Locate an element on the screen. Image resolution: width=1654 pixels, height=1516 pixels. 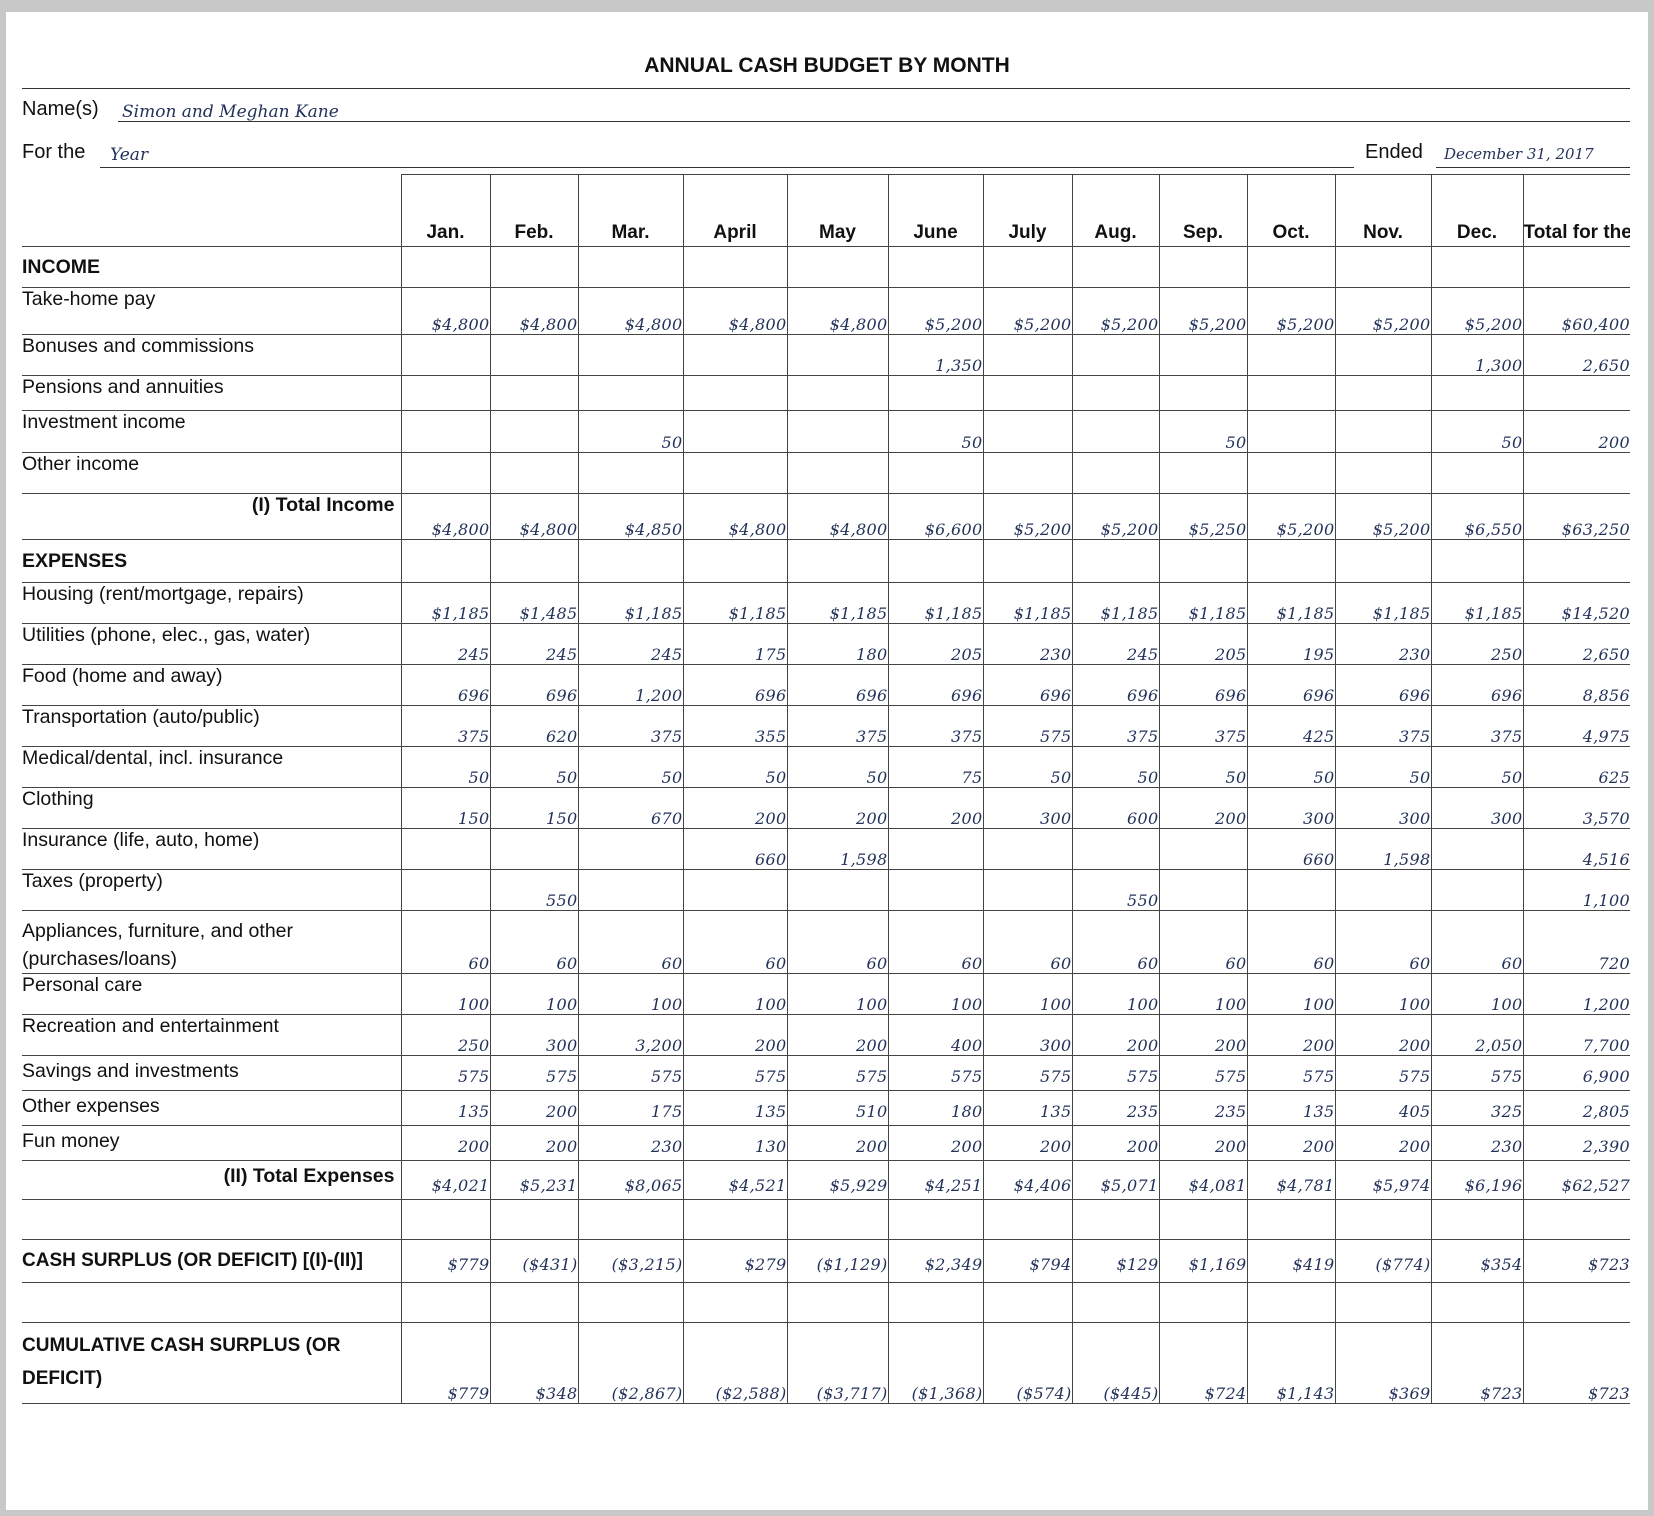
amount-cell: 510 is located at coordinates (837, 1108).